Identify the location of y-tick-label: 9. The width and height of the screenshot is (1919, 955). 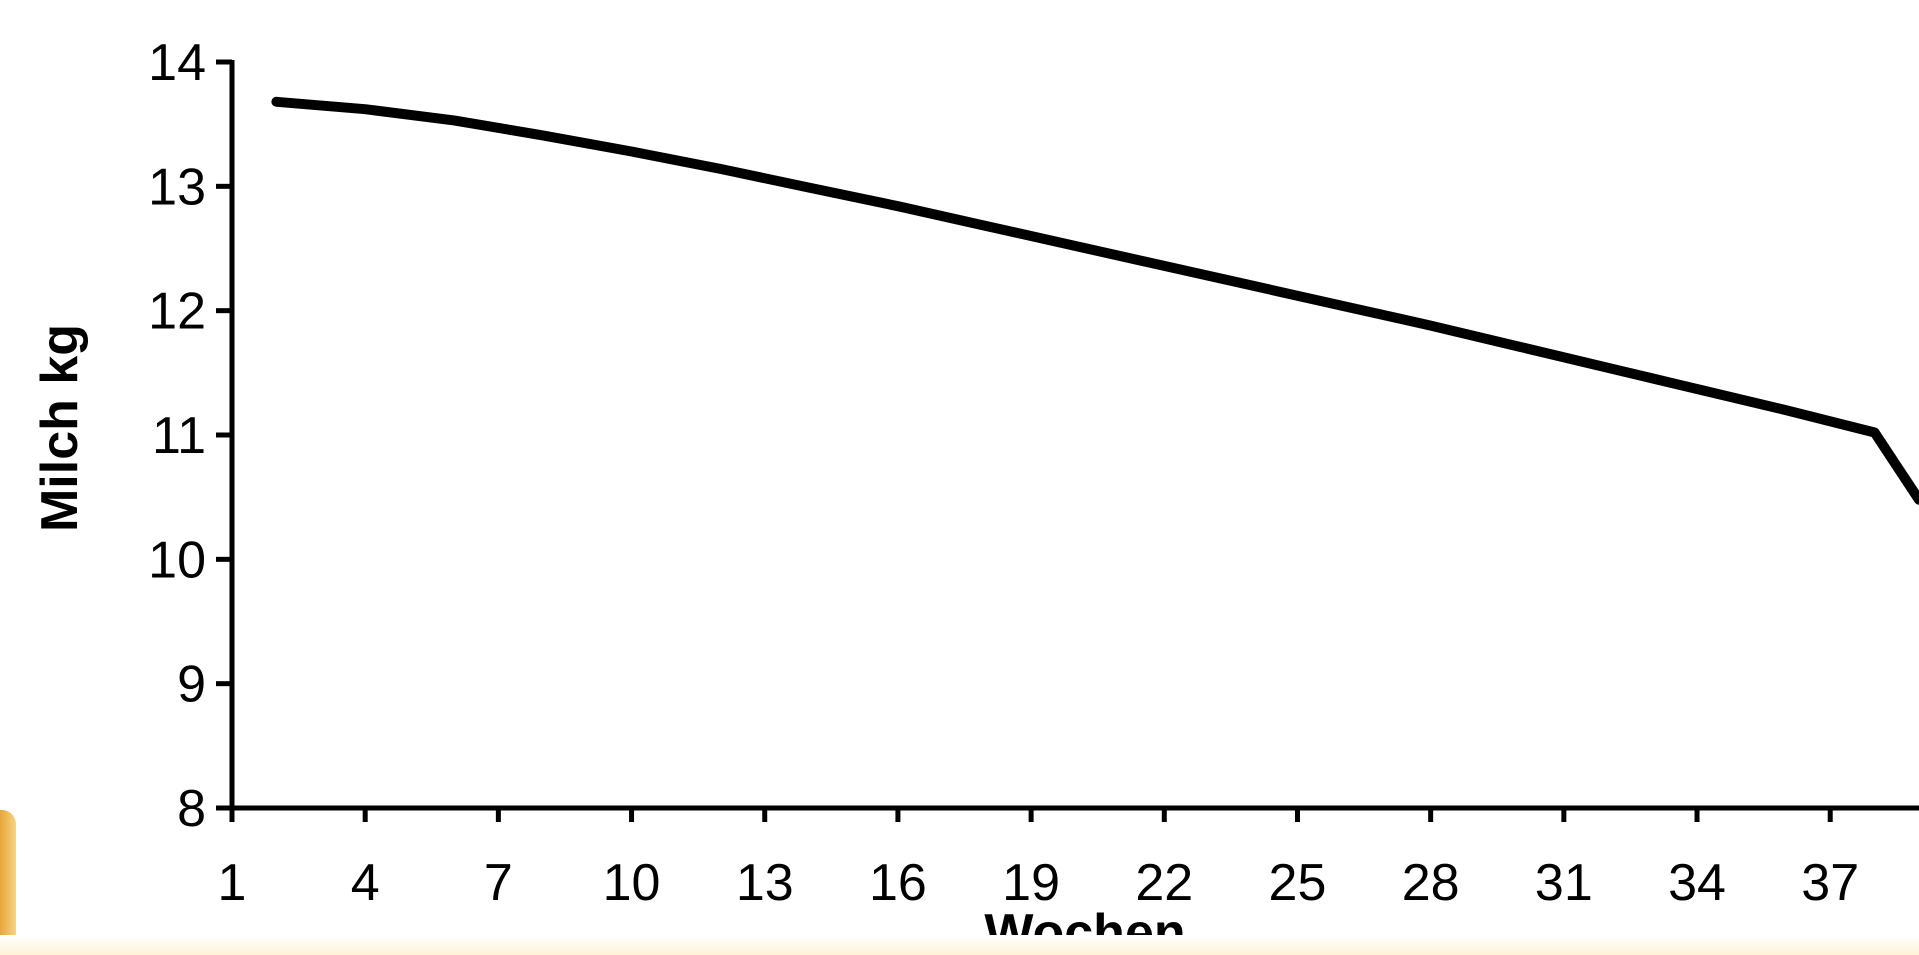
(191, 685).